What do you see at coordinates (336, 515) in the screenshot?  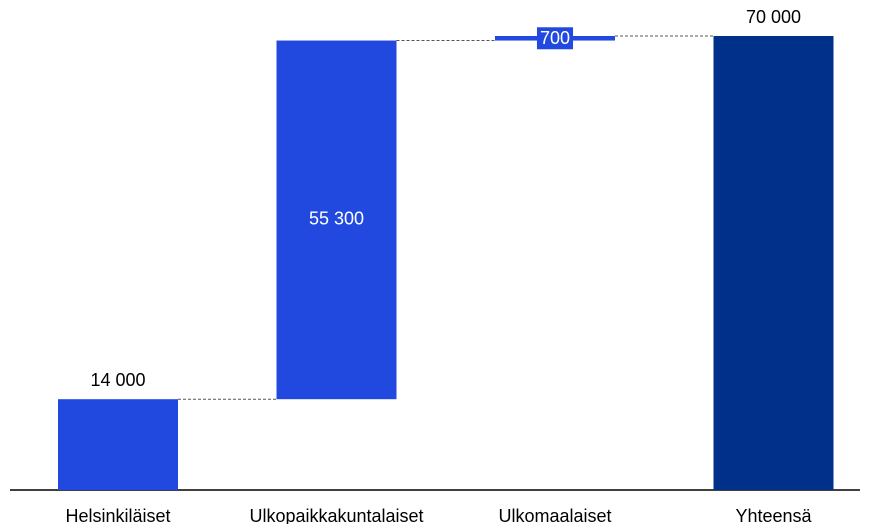 I see `x-tick-label: Ulkopaikkakuntalaiset` at bounding box center [336, 515].